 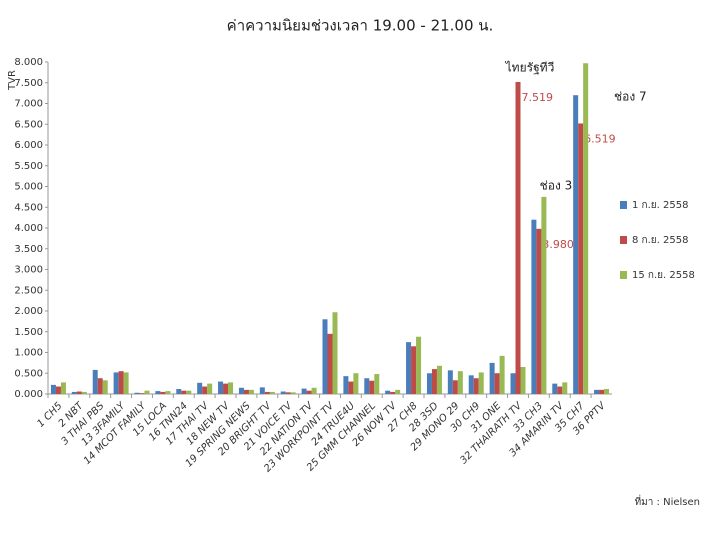 What do you see at coordinates (28, 373) in the screenshot?
I see `y-tick-label: 0.500` at bounding box center [28, 373].